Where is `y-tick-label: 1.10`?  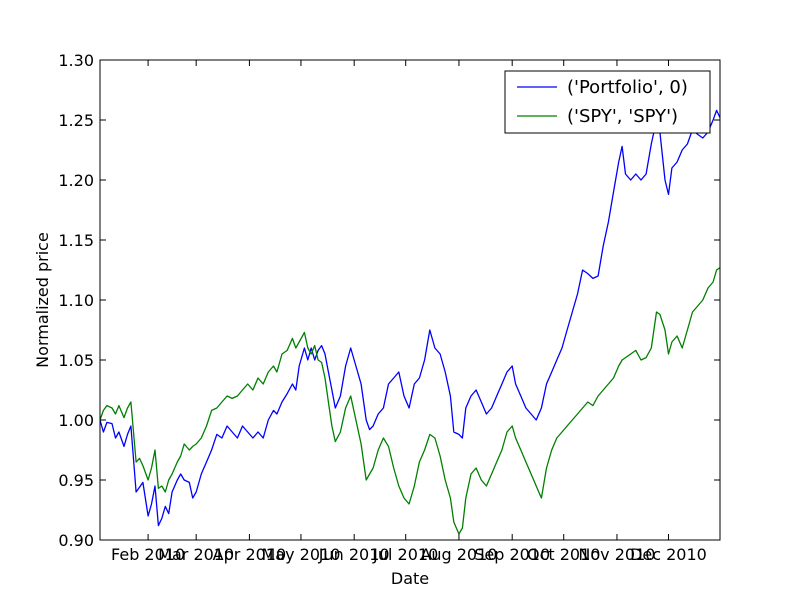
y-tick-label: 1.10 is located at coordinates (76, 300).